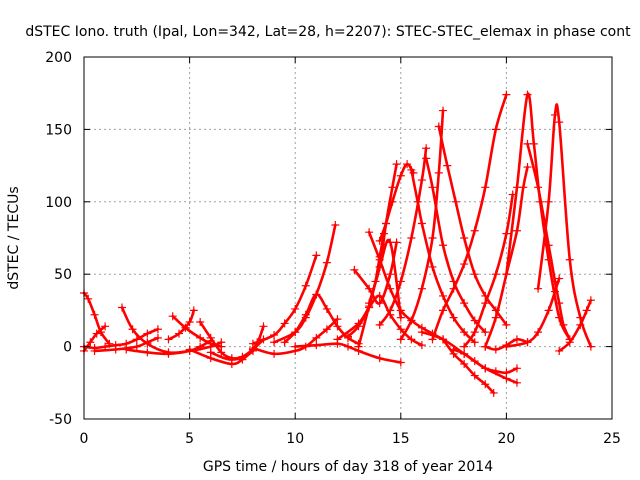 The height and width of the screenshot is (480, 640). What do you see at coordinates (58, 58) in the screenshot?
I see `y-tick-label: 200` at bounding box center [58, 58].